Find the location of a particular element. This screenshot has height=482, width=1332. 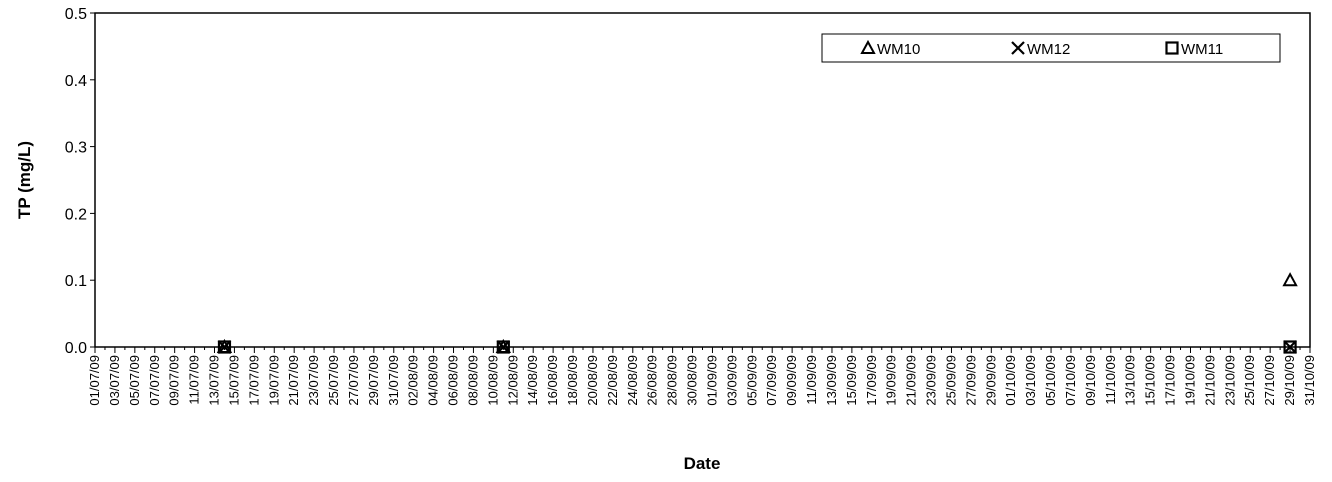

y-tick-label: 0.4 is located at coordinates (76, 81).